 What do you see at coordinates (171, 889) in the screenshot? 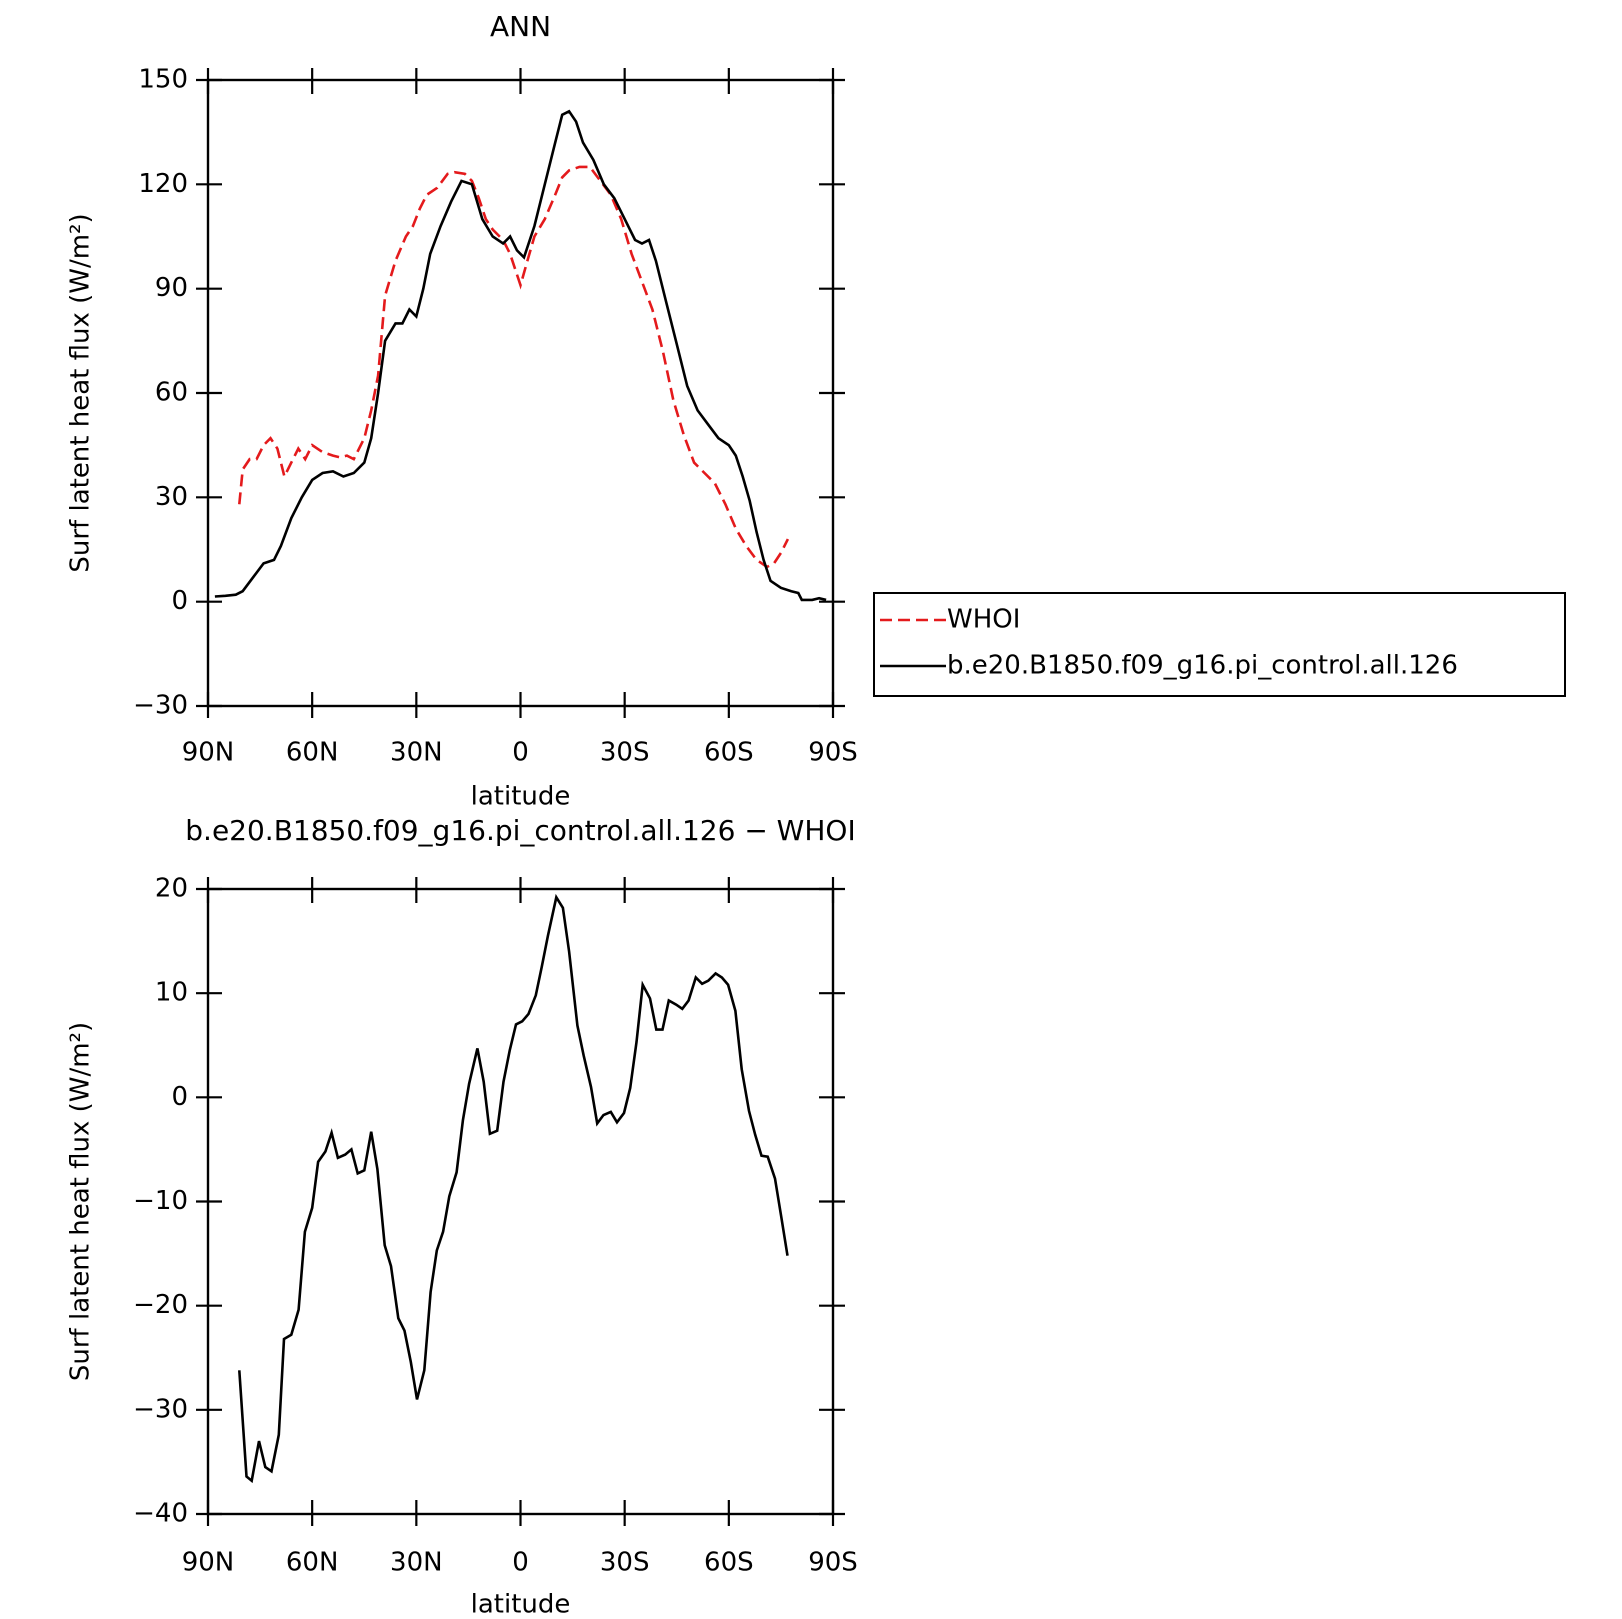
I see `y-tick-label: 20` at bounding box center [171, 889].